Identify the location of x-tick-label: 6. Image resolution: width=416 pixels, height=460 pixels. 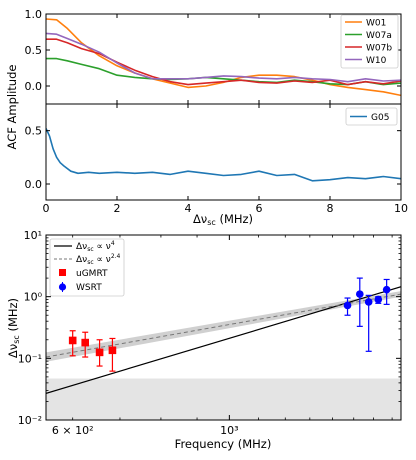
(259, 208).